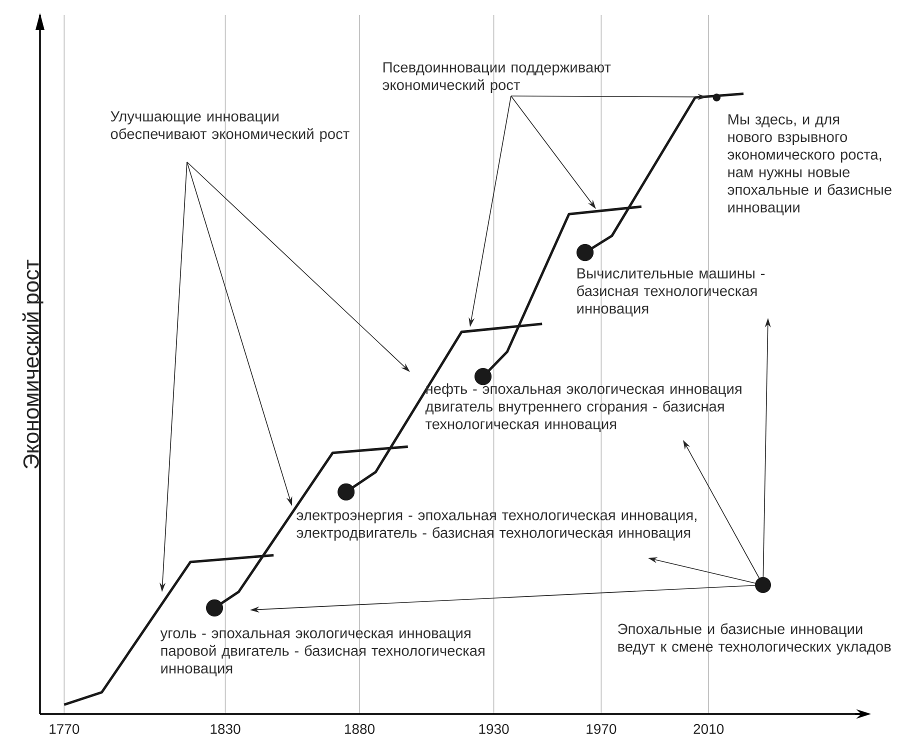 The width and height of the screenshot is (900, 750). Describe the element at coordinates (322, 653) in the screenshot. I see `annotation: уголь - эпохальная экологическая инновация паровой двигатель - базисная технологическая инновация` at that location.